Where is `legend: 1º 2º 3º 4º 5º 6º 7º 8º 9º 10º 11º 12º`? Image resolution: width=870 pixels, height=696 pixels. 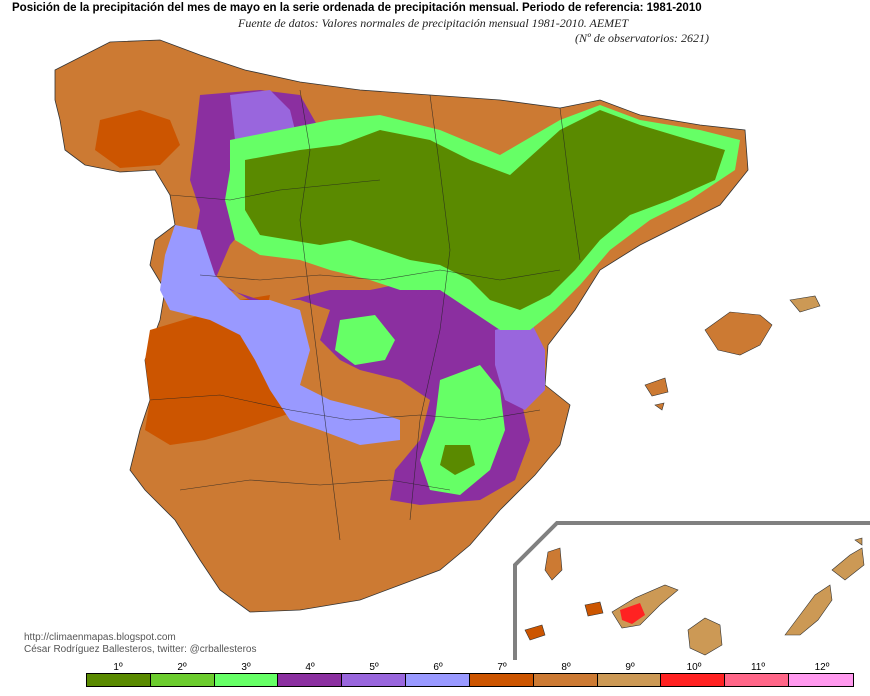
legend: 1º 2º 3º 4º 5º 6º 7º 8º 9º 10º 11º 12º is located at coordinates (470, 674).